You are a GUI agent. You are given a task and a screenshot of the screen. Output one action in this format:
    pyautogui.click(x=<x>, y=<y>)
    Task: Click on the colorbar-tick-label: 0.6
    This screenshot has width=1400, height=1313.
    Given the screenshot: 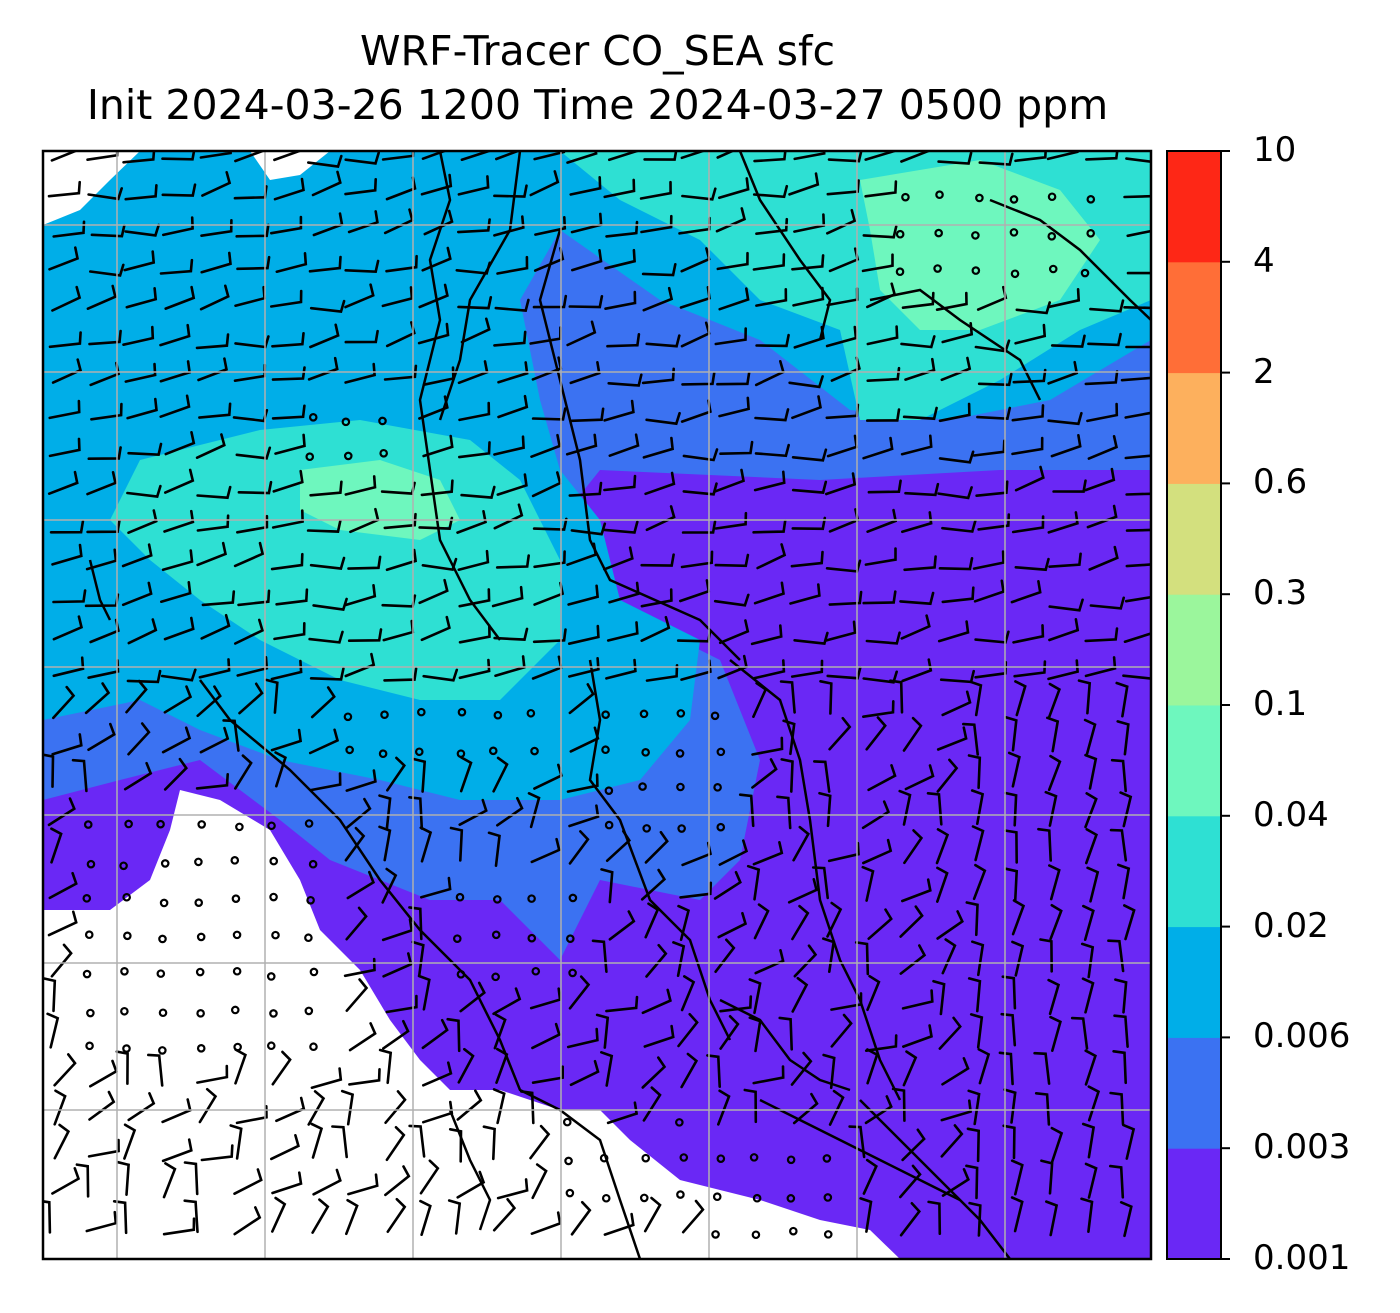 What is the action you would take?
    pyautogui.click(x=1280, y=482)
    